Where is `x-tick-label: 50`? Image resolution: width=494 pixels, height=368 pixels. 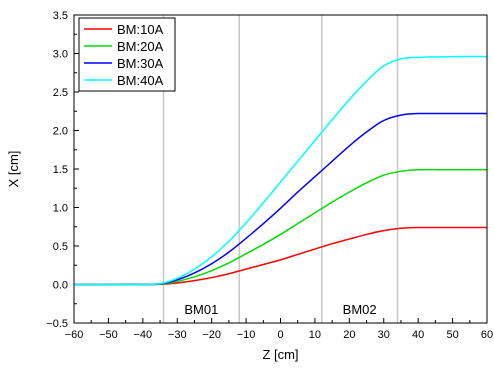 x-tick-label: 50 is located at coordinates (452, 335).